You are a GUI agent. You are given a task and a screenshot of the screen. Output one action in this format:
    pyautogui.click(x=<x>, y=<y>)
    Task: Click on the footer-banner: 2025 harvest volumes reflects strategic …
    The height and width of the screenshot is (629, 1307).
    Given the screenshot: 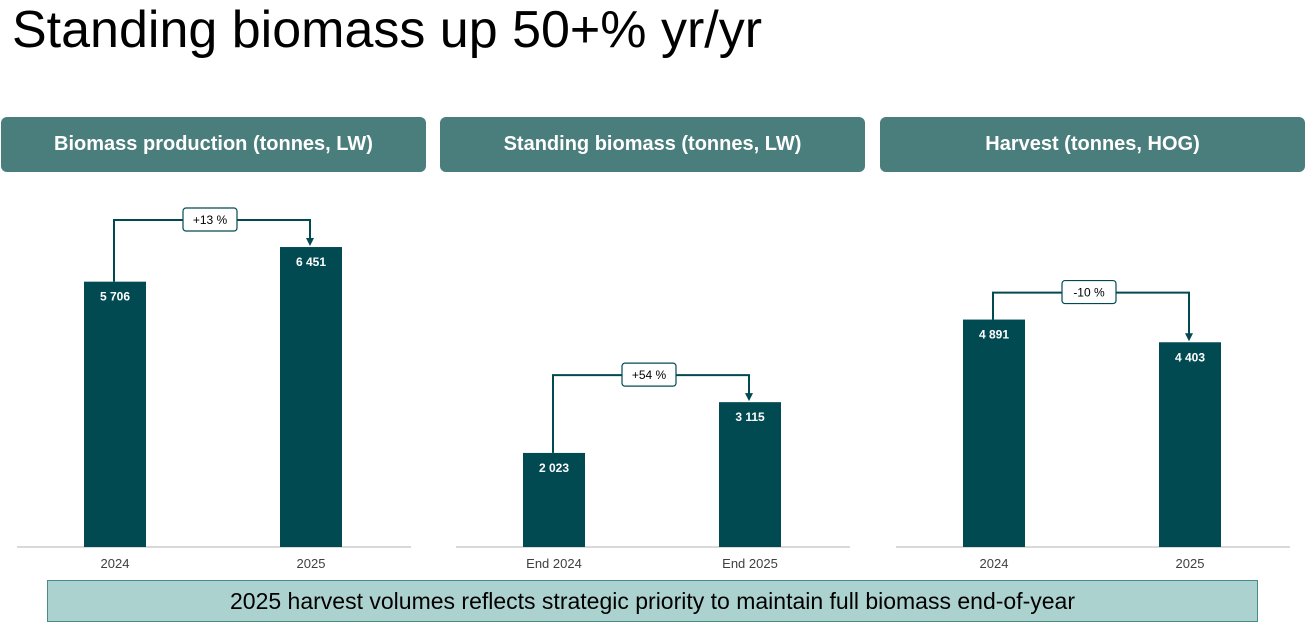 What is the action you would take?
    pyautogui.click(x=652, y=601)
    